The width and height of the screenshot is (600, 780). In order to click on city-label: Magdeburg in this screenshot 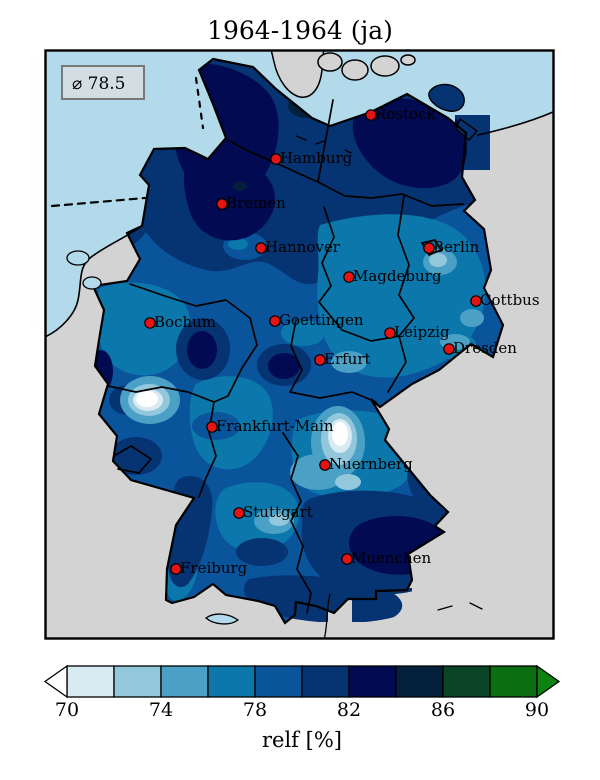, I will do `click(397, 276)`.